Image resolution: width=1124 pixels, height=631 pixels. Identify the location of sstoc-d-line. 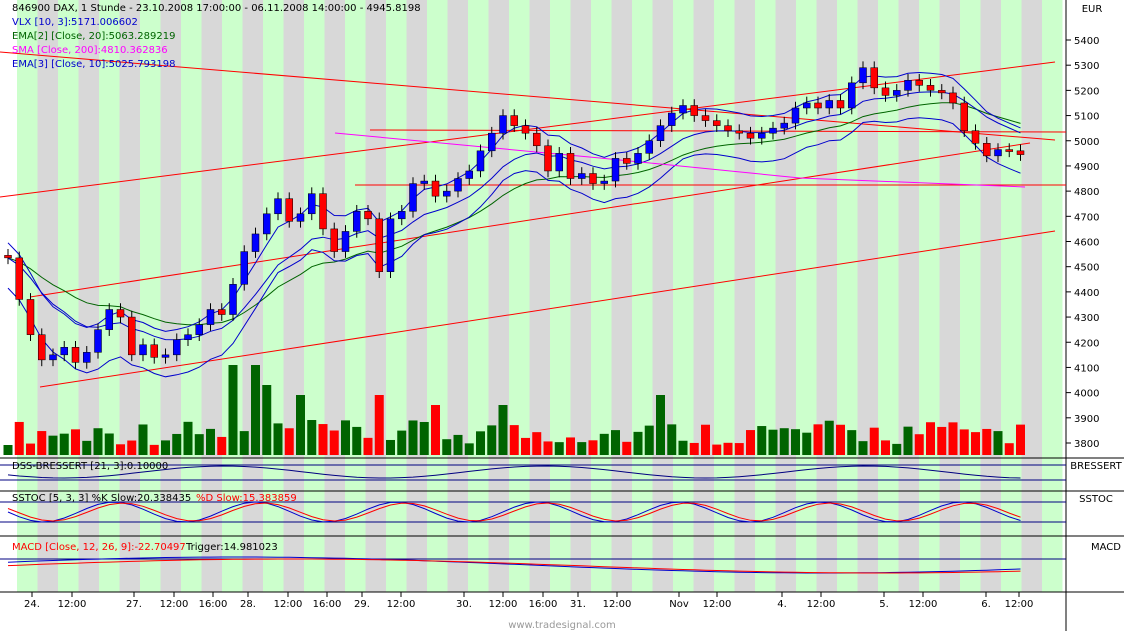
(514, 512).